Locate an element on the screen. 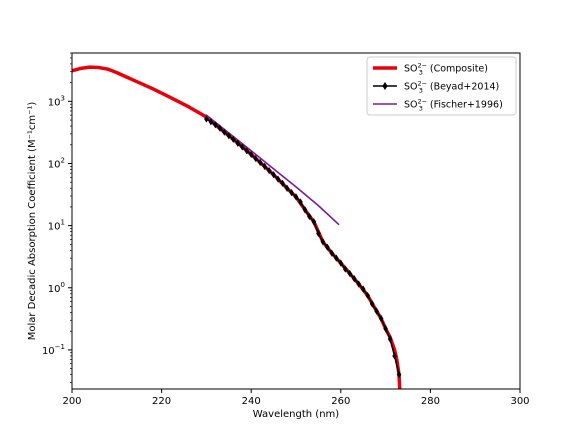 This screenshot has width=581, height=436. legend-box is located at coordinates (441, 86).